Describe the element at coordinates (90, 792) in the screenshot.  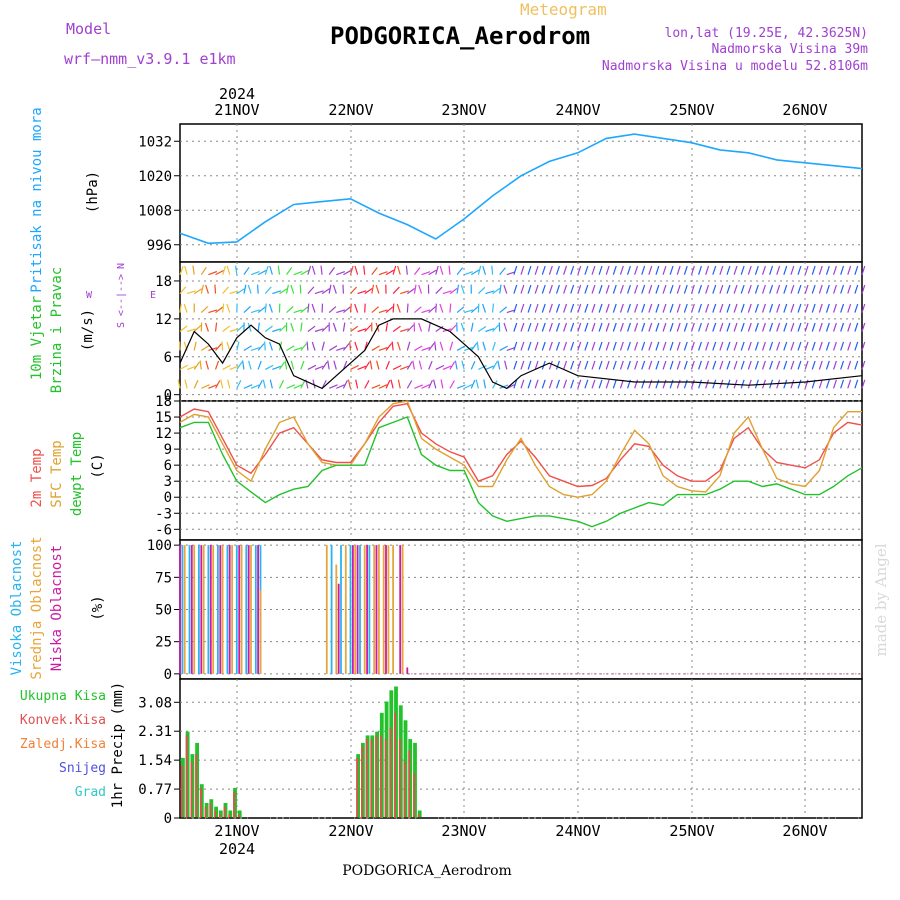
I see `legend-grad: Grad` at that location.